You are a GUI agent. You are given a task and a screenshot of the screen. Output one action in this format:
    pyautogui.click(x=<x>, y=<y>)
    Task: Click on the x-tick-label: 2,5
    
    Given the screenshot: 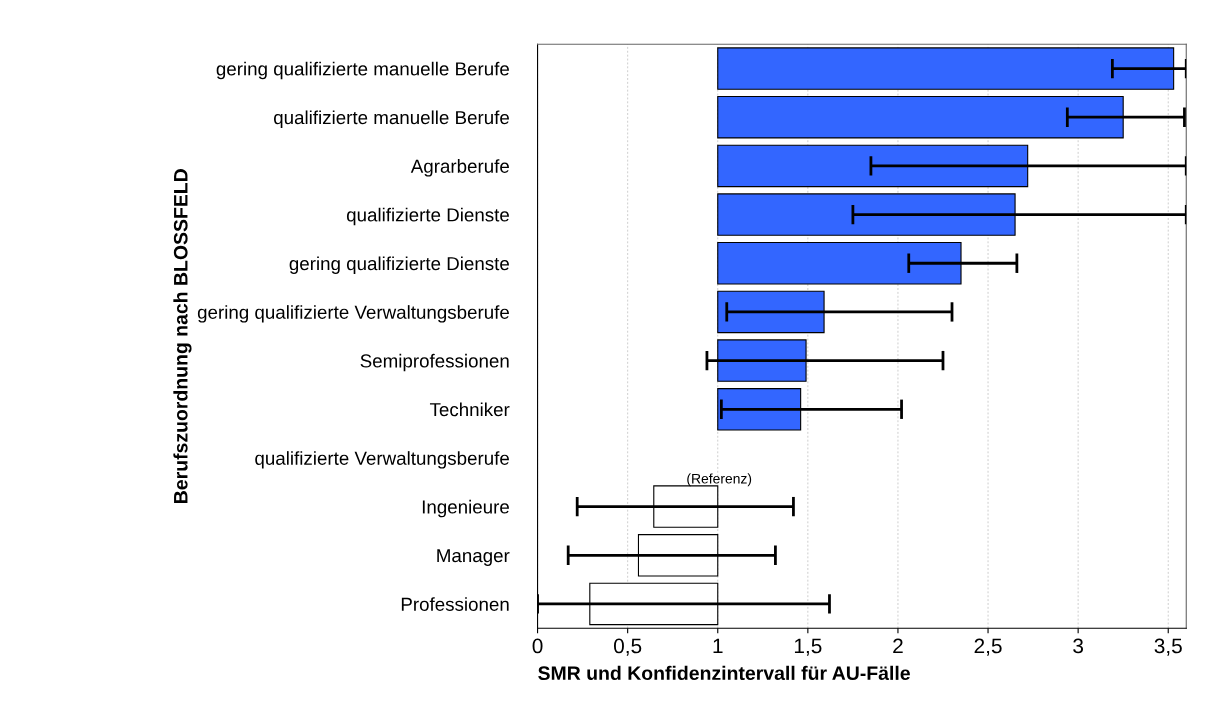 What is the action you would take?
    pyautogui.click(x=988, y=647)
    